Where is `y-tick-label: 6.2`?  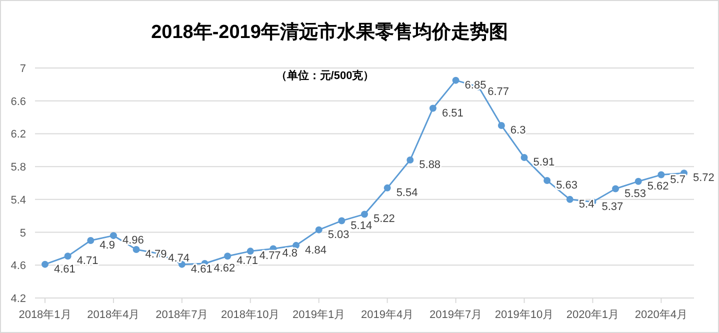 y-tick-label: 6.2 is located at coordinates (18, 134).